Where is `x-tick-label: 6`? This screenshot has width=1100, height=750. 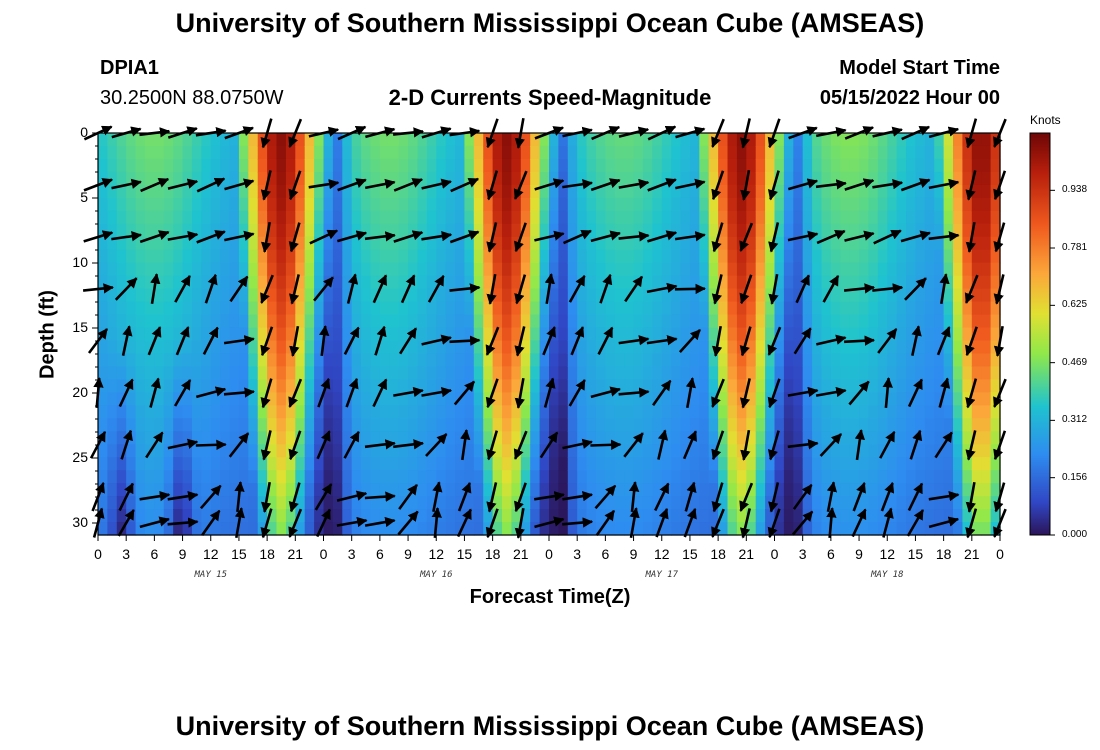 x-tick-label: 6 is located at coordinates (379, 554).